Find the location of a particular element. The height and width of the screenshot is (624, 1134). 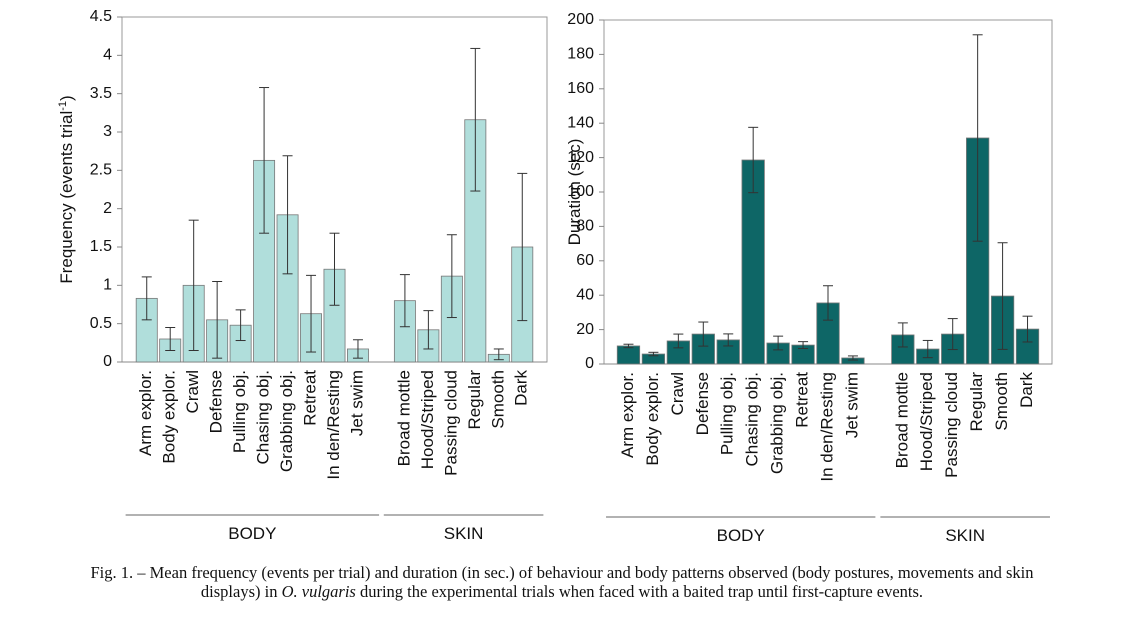

y-tick-label: 2 is located at coordinates (107, 208).